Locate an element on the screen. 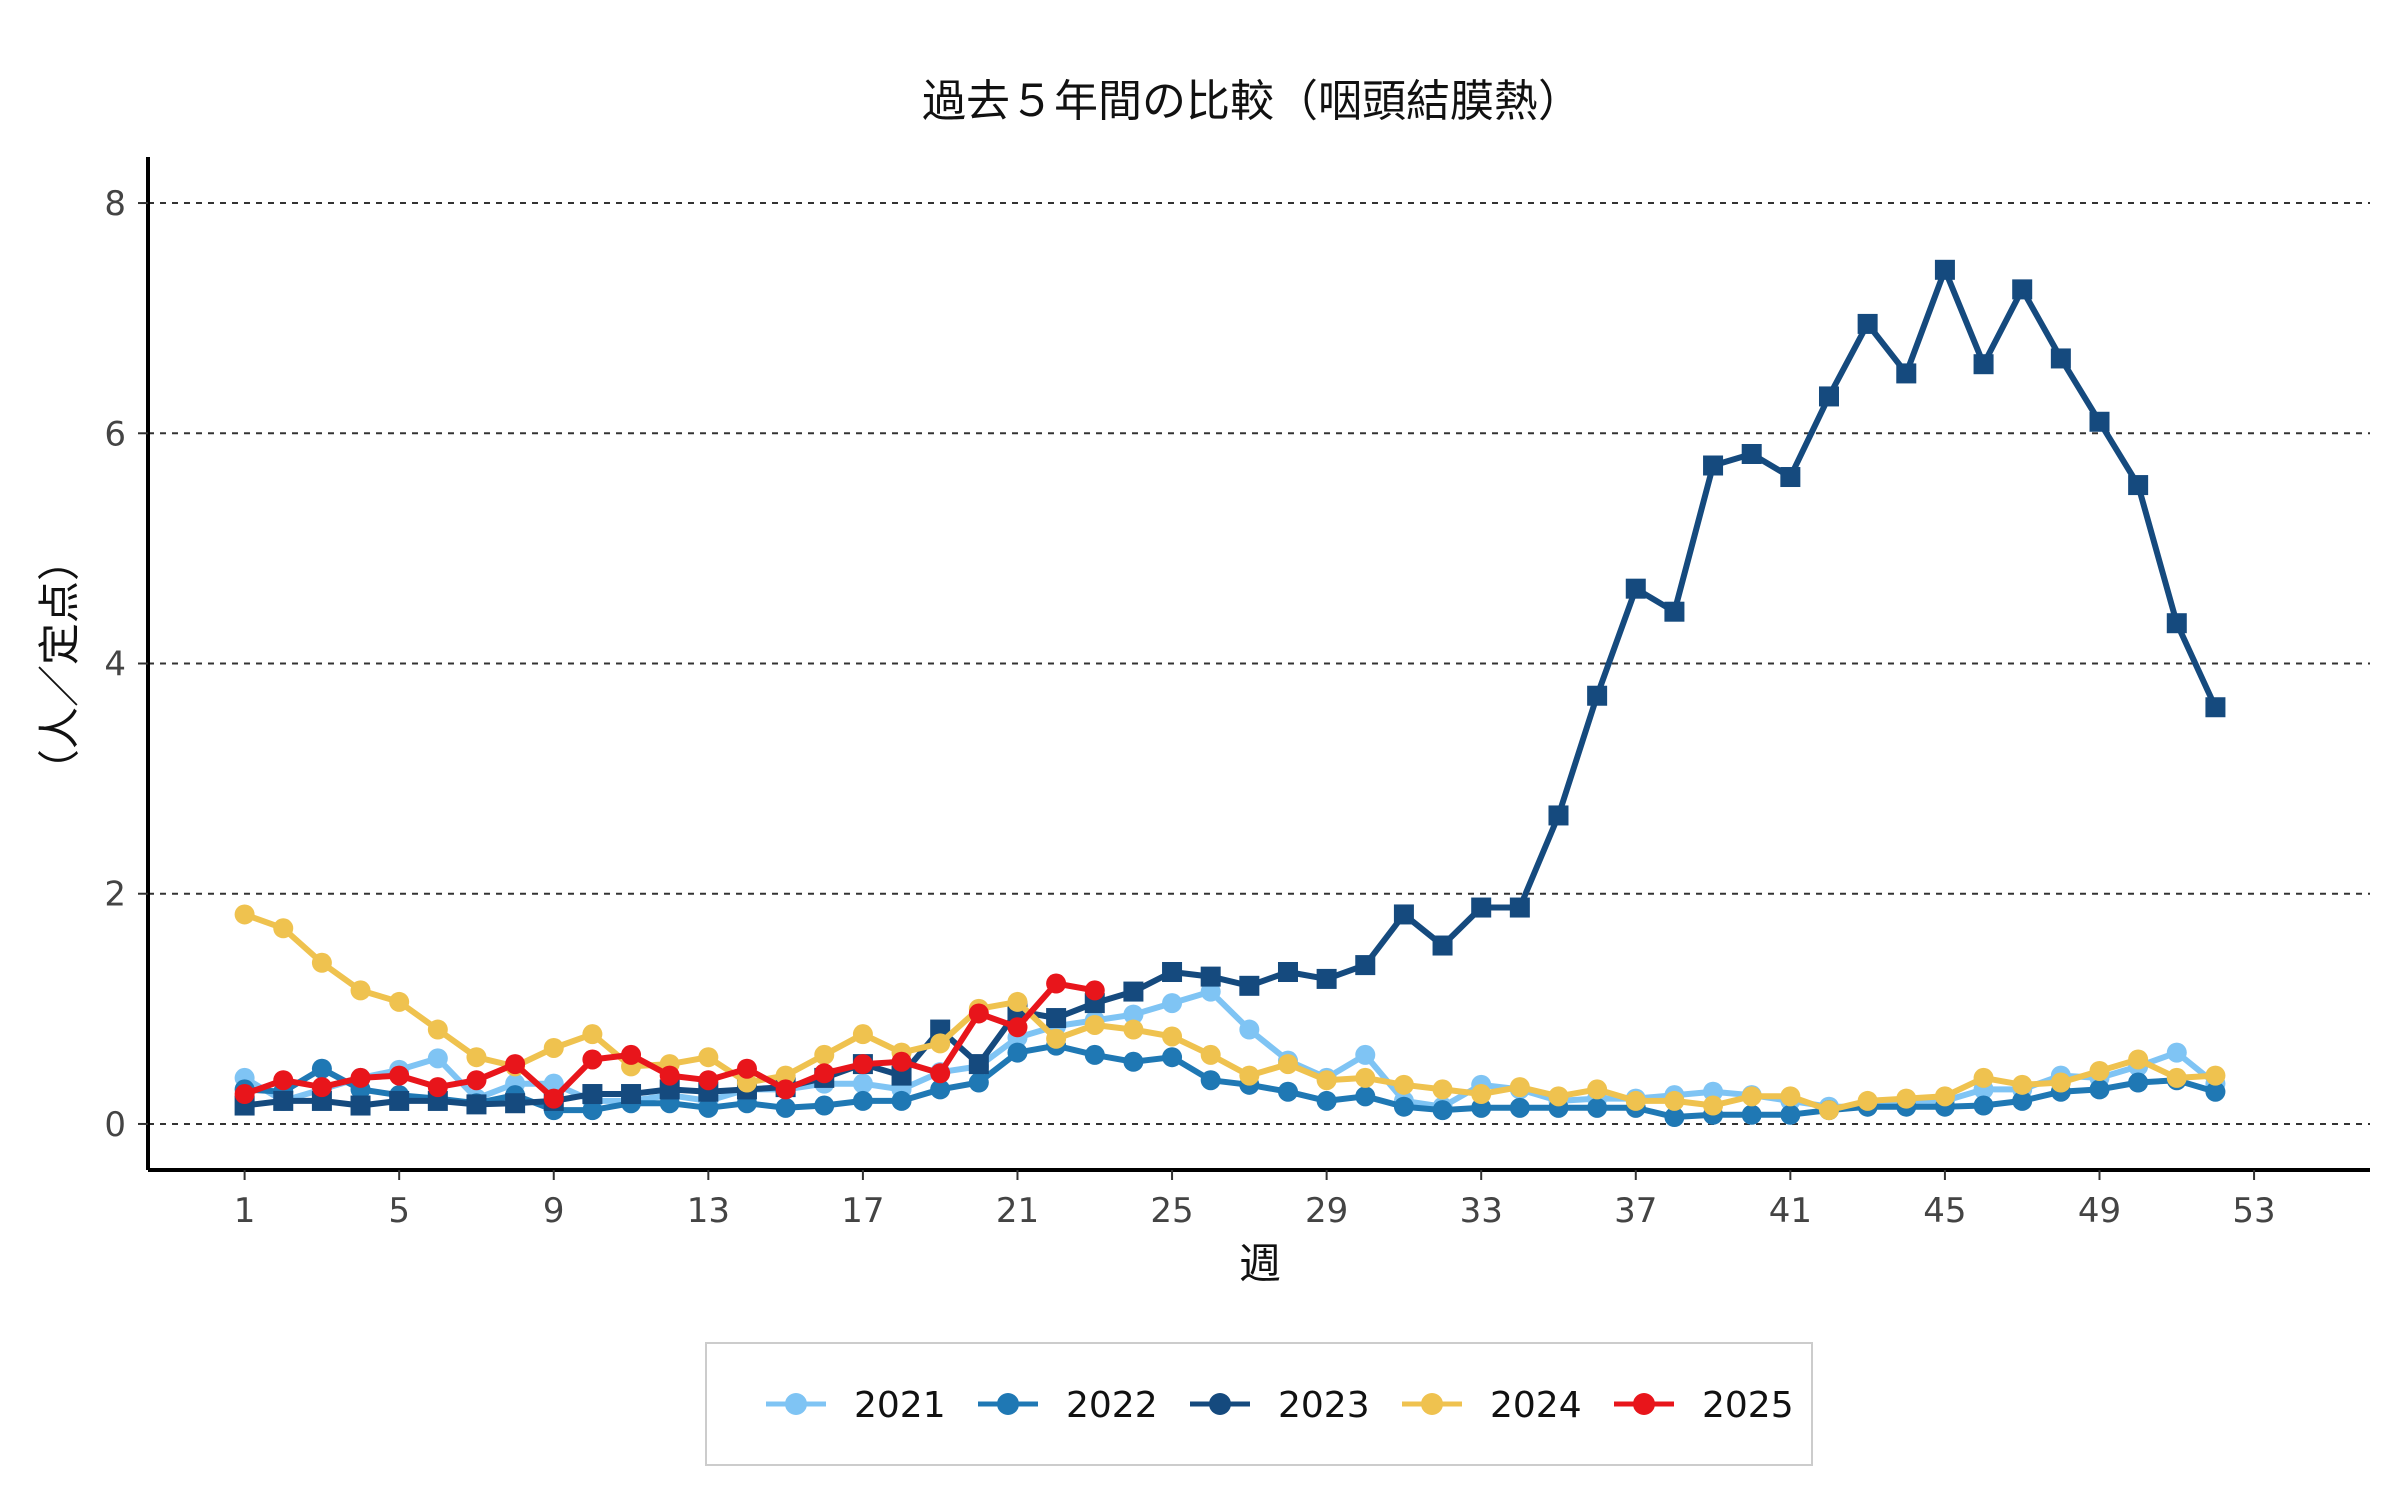  x-tick-label: 5 is located at coordinates (399, 1211).